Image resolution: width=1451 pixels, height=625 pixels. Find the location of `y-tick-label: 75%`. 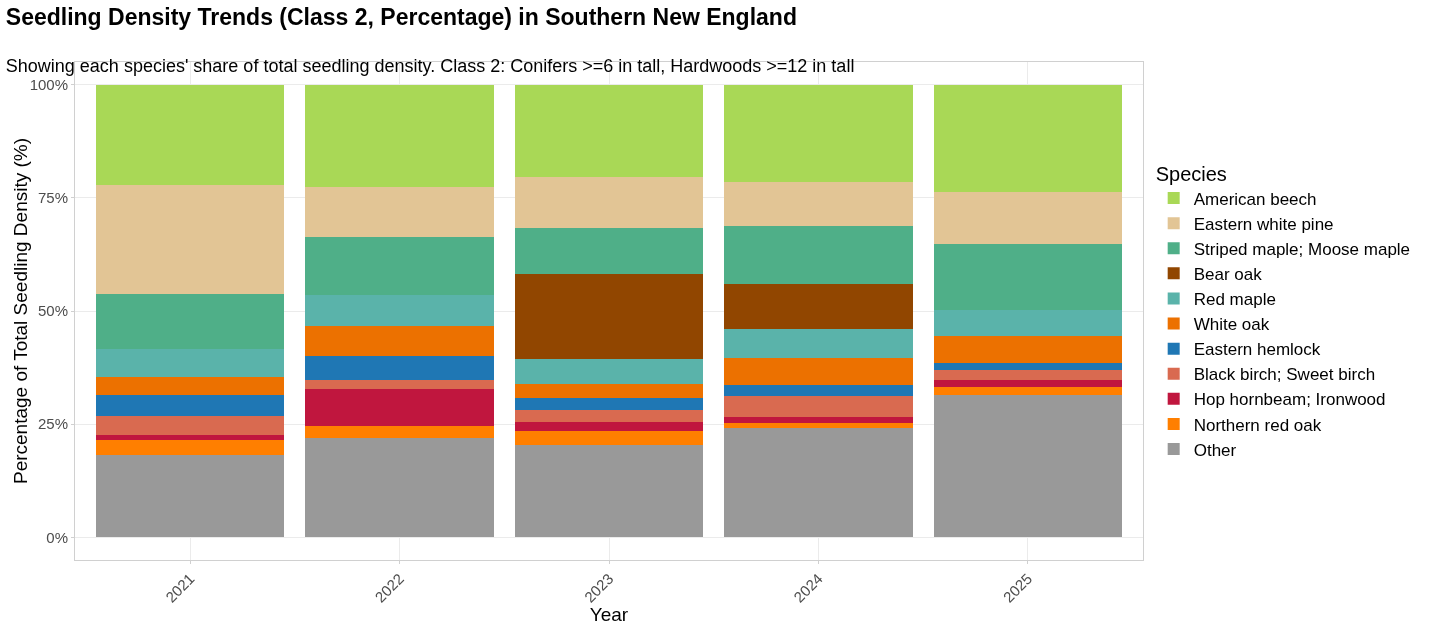

y-tick-label: 75% is located at coordinates (52, 198).